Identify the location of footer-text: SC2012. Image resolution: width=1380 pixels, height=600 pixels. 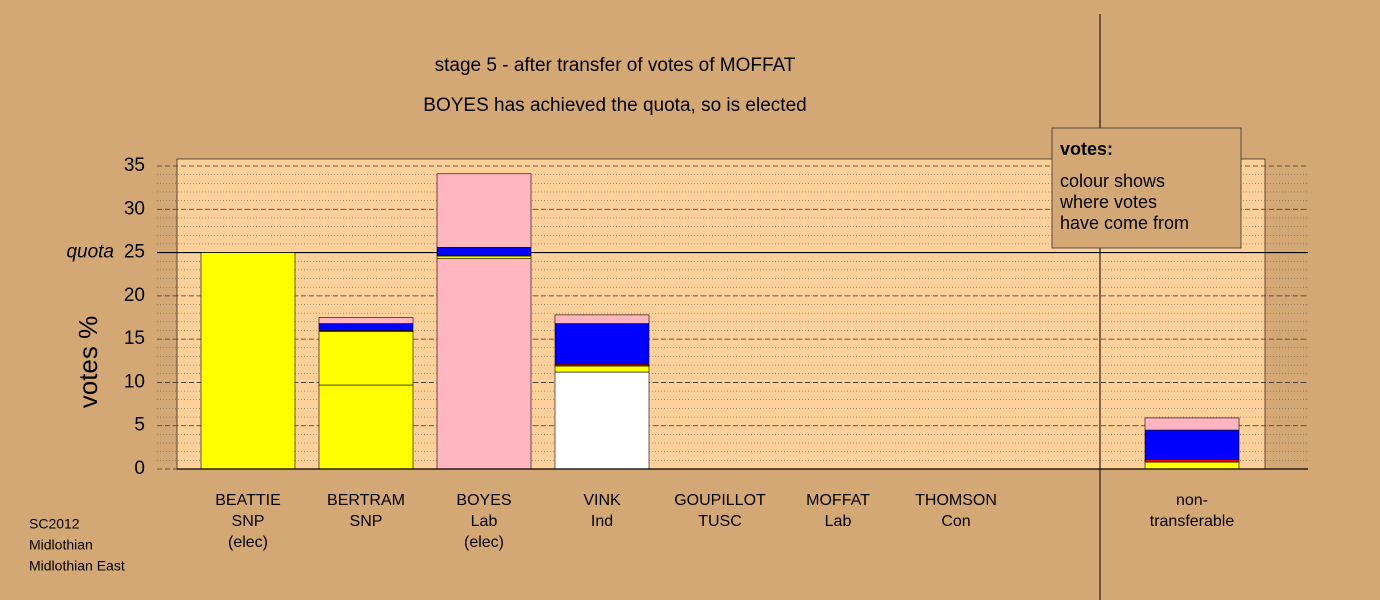
(54, 524).